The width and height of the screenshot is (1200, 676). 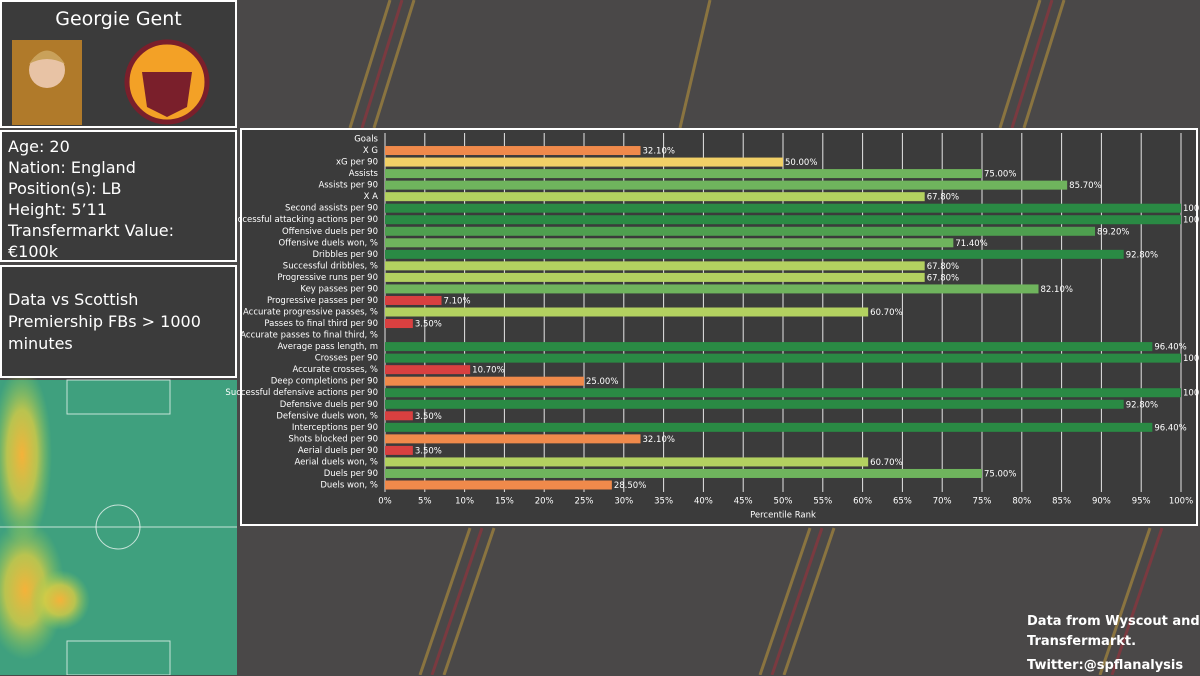 I want to click on x-tick-label: 60%, so click(x=862, y=502).